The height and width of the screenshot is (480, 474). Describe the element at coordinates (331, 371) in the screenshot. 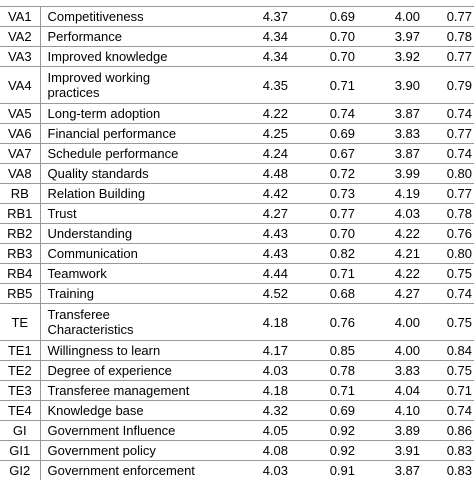

I see `sd-1-cell: 0.78` at that location.